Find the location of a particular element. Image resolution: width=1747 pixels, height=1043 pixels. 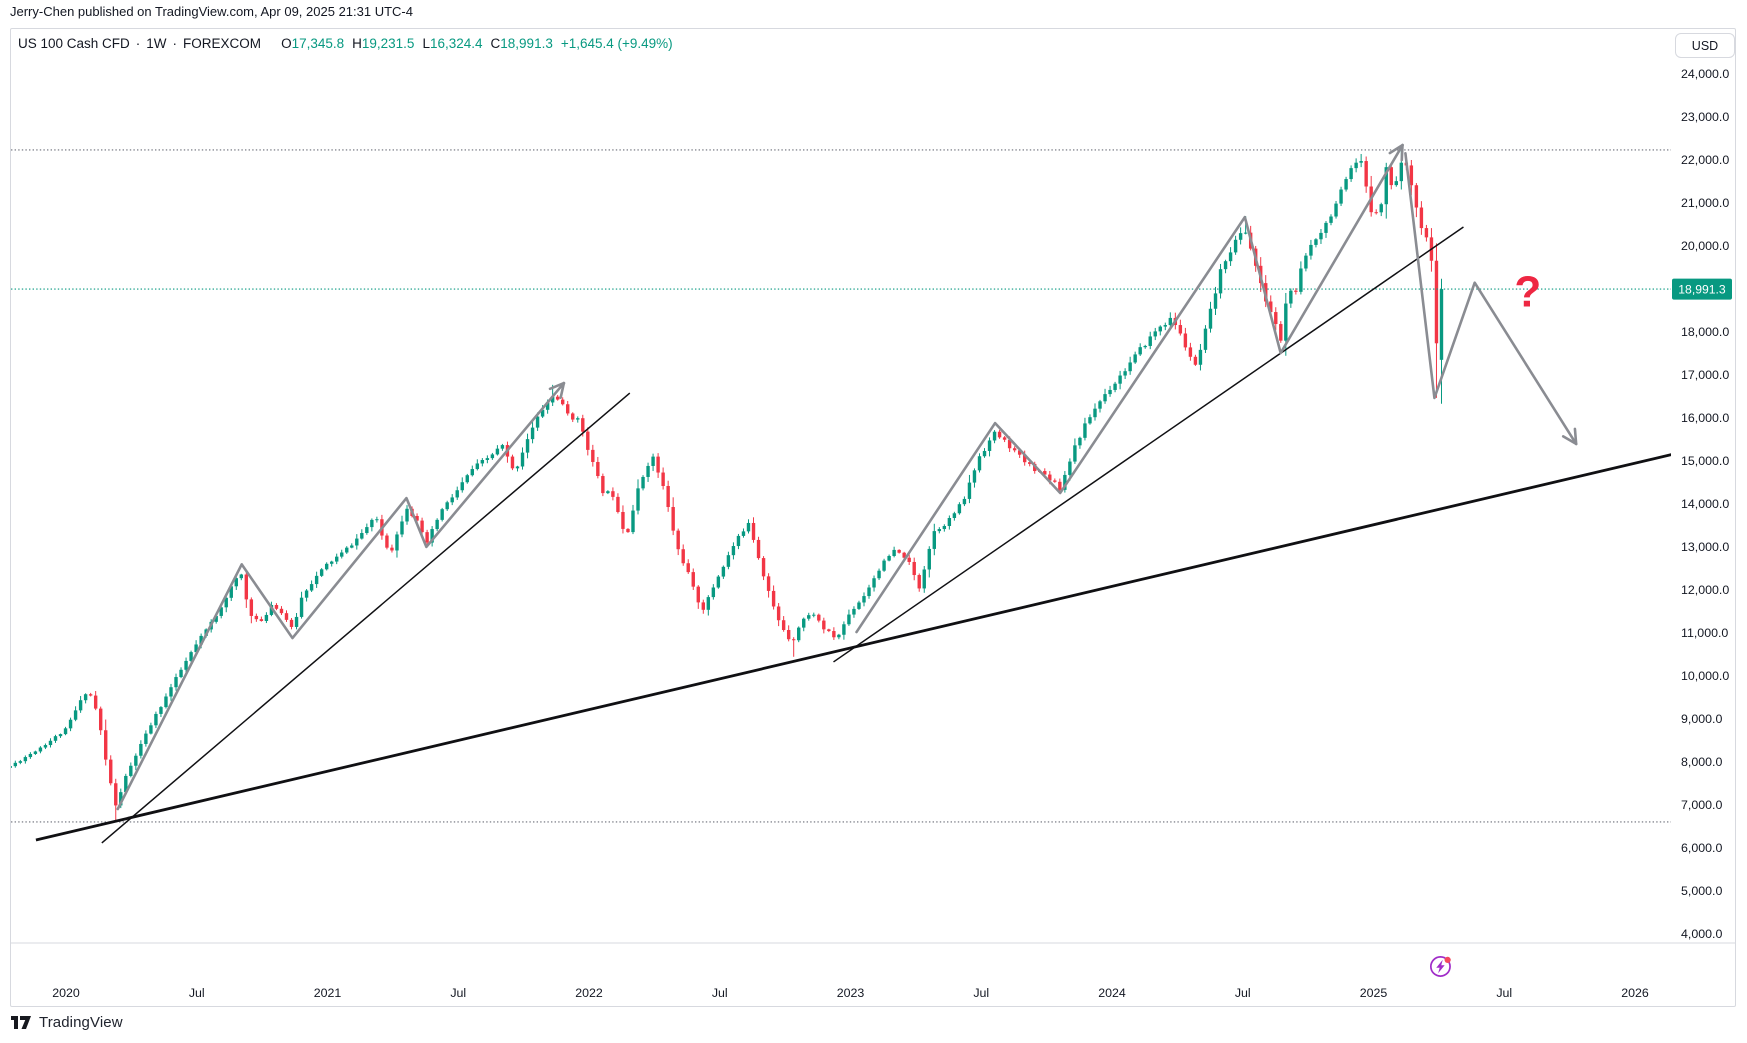

high-label: H is located at coordinates (357, 43).